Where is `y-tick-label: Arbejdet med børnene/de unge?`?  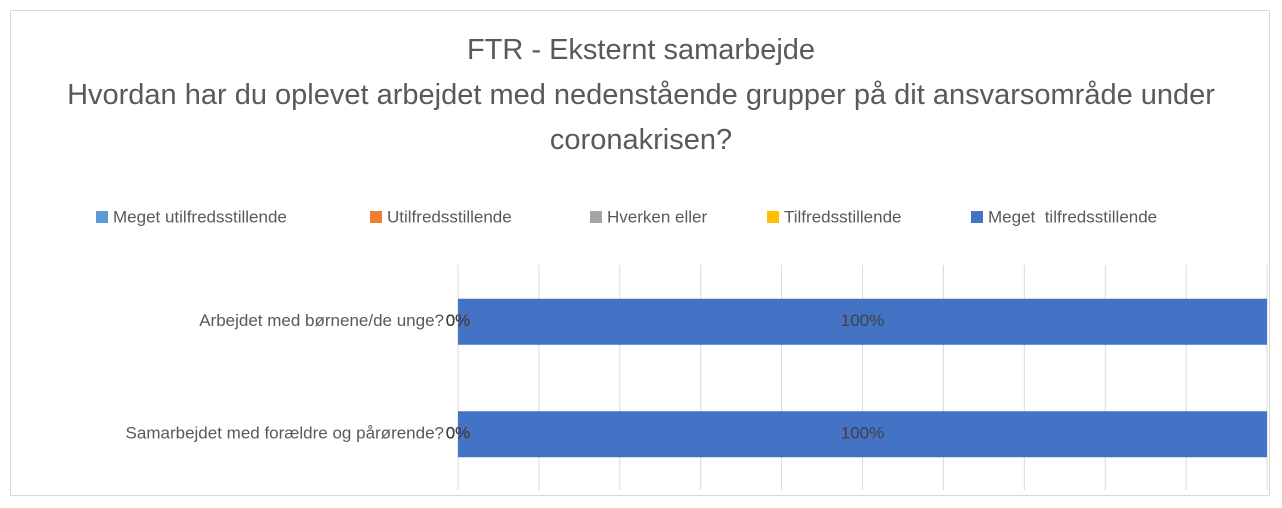
y-tick-label: Arbejdet med børnene/de unge? is located at coordinates (321, 320).